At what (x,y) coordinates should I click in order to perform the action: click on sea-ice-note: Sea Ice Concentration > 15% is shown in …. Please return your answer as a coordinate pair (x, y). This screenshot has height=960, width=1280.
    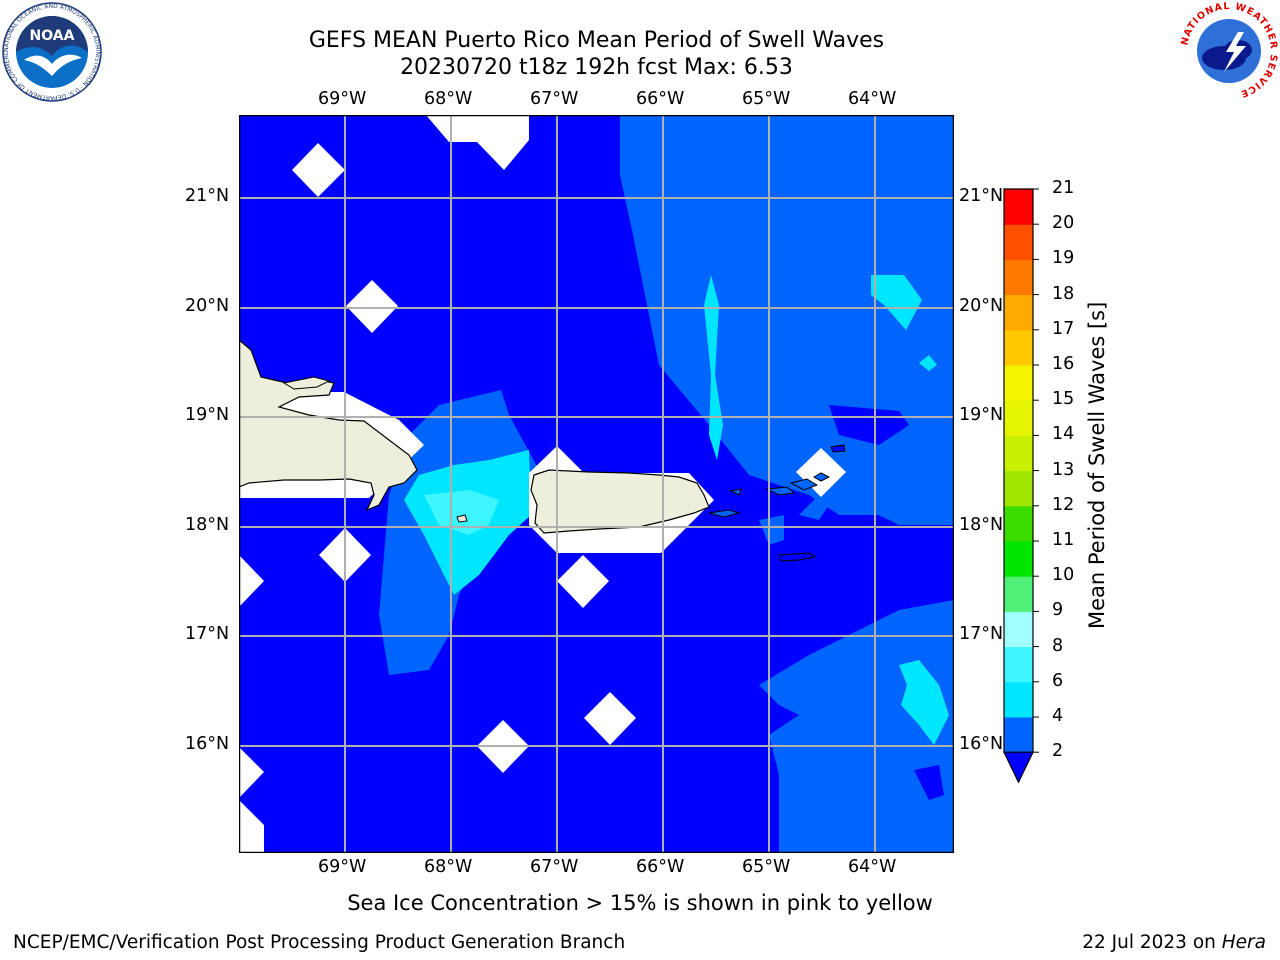
    Looking at the image, I should click on (640, 903).